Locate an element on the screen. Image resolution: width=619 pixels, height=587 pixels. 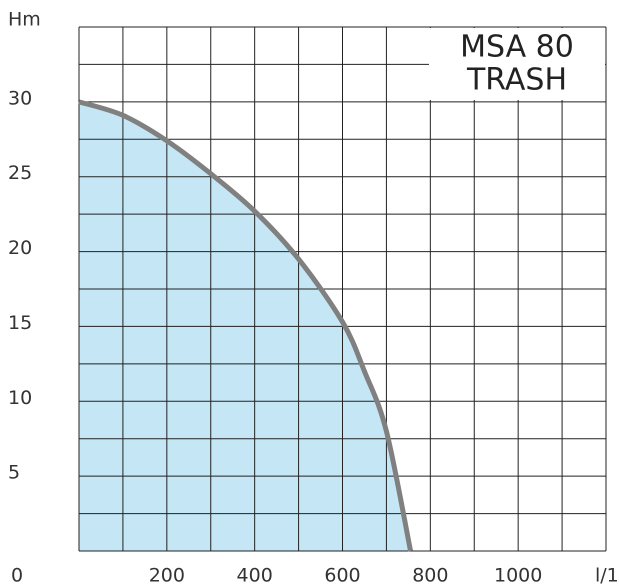
y-tick-label: 10 is located at coordinates (20, 398).